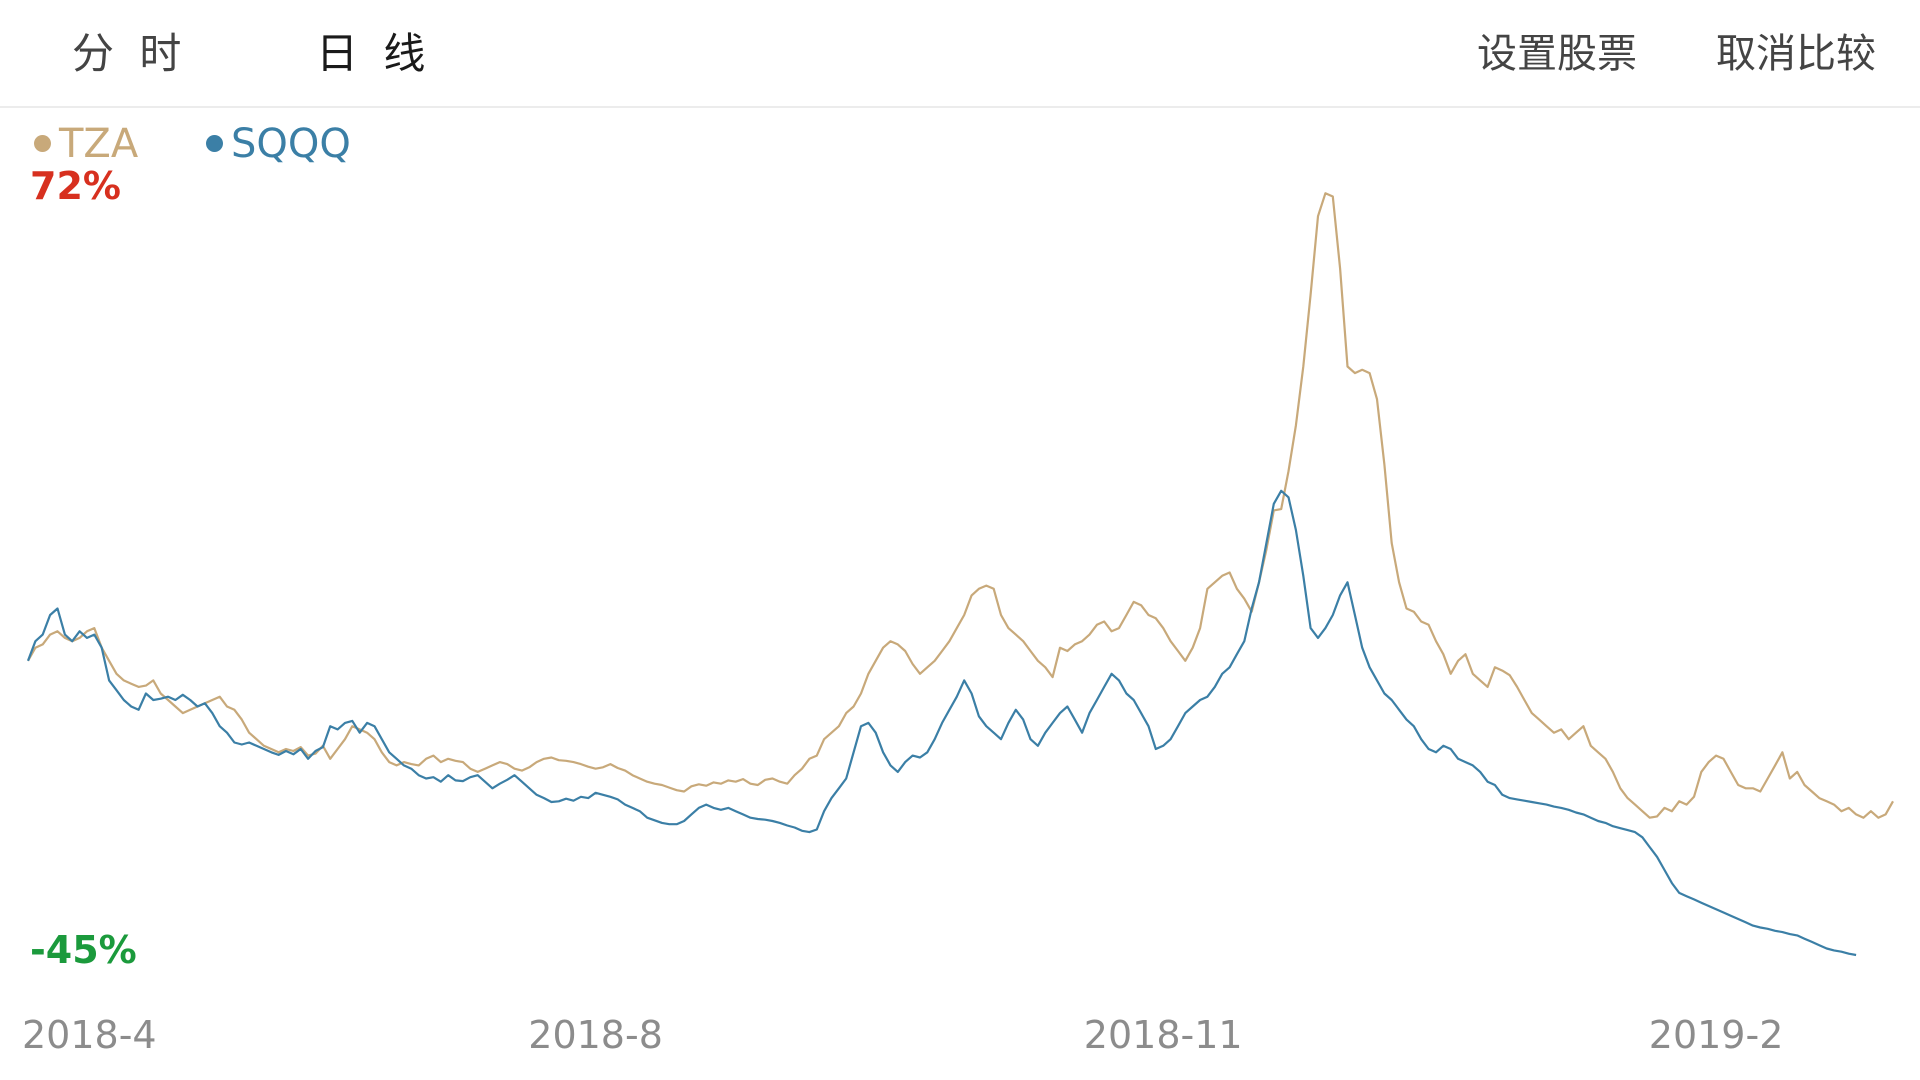 The image size is (1920, 1080). I want to click on header-bar: 分 时 日 线 设置股票 取消比较, so click(960, 54).